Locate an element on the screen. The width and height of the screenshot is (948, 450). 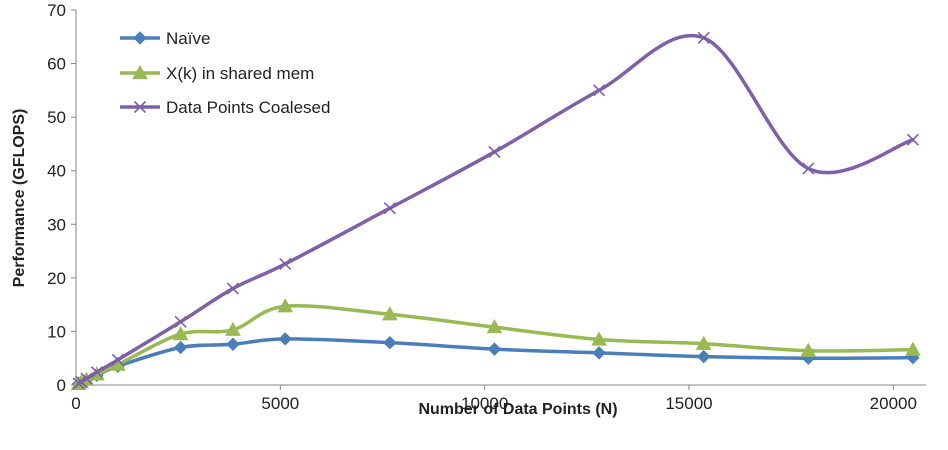
legend-item: Data Points Coalesed is located at coordinates (225, 107).